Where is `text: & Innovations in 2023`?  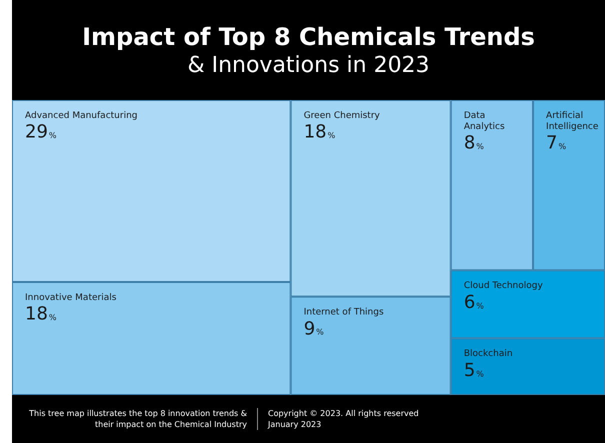 text: & Innovations in 2023 is located at coordinates (308, 66).